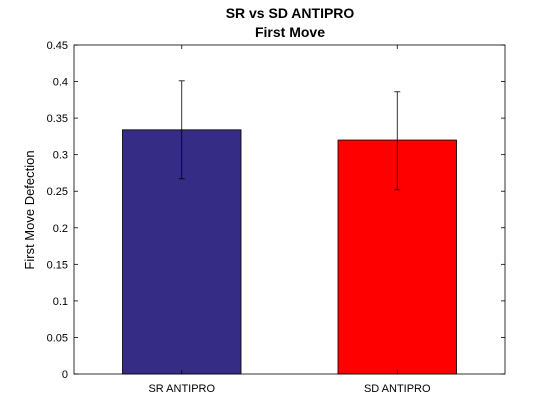 This screenshot has height=420, width=560. What do you see at coordinates (57, 338) in the screenshot?
I see `y-tick-label: 0.05` at bounding box center [57, 338].